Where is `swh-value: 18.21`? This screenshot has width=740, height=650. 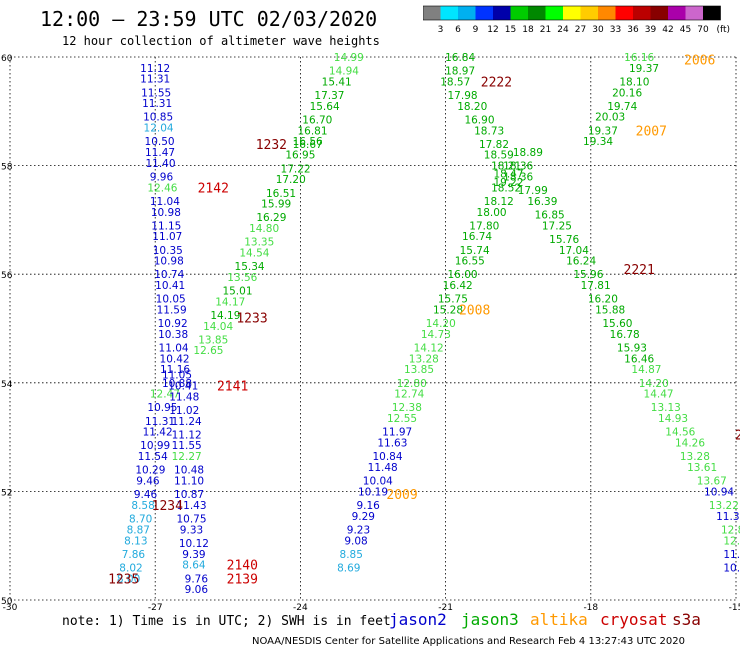
swh-value: 18.21 is located at coordinates (506, 167).